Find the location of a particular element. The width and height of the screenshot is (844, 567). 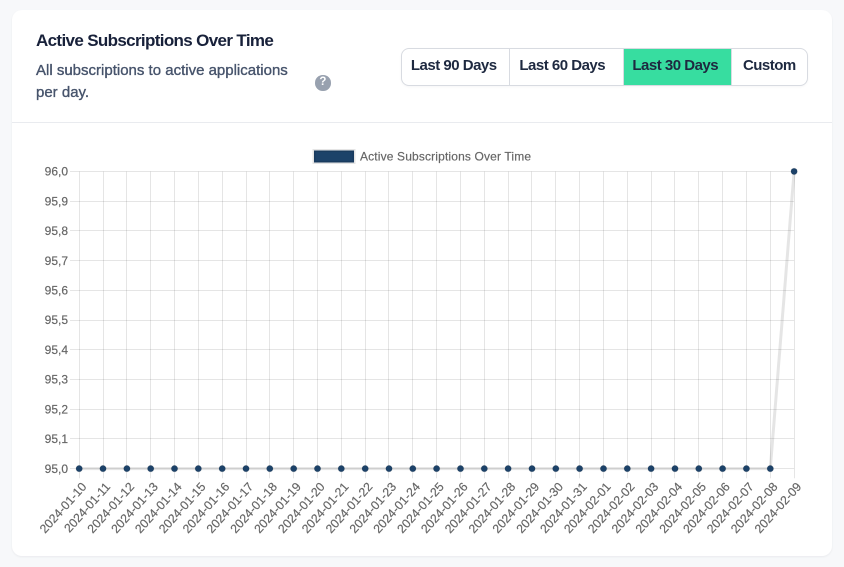

svg-text: 95,2 is located at coordinates (57, 409).